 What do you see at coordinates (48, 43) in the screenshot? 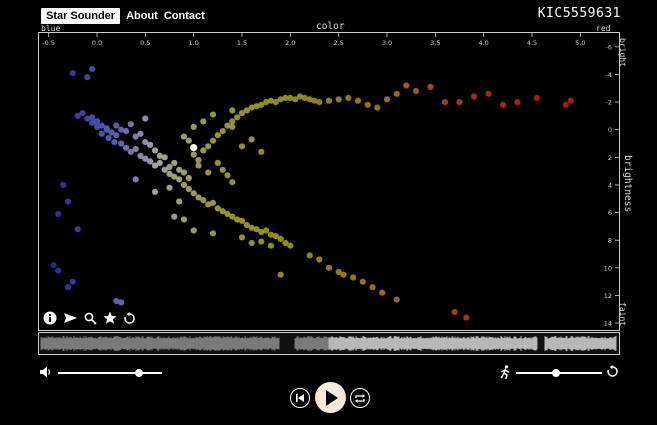
I see `x-tick-label: -0.5` at bounding box center [48, 43].